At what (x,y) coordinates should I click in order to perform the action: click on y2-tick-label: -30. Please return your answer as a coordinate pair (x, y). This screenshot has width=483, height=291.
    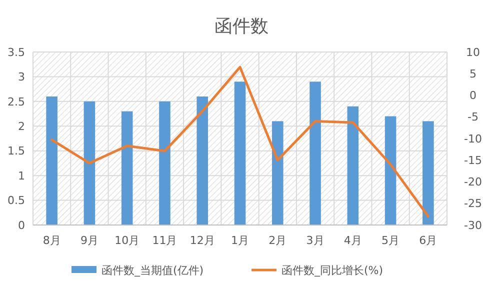
    Looking at the image, I should click on (473, 225).